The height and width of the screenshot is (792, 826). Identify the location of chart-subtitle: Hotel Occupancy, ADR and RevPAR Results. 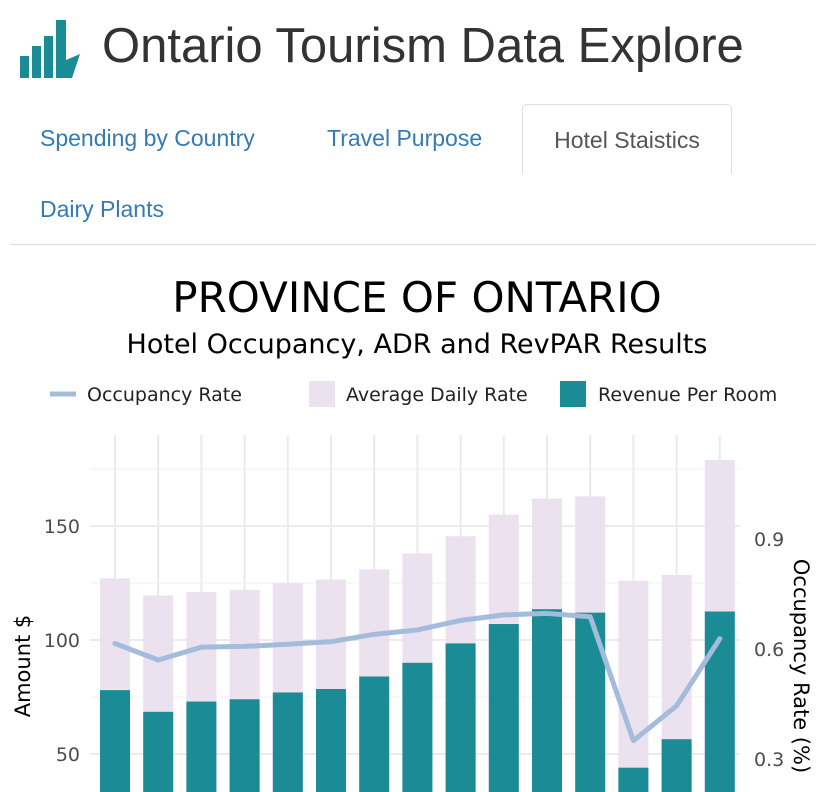
(417, 344).